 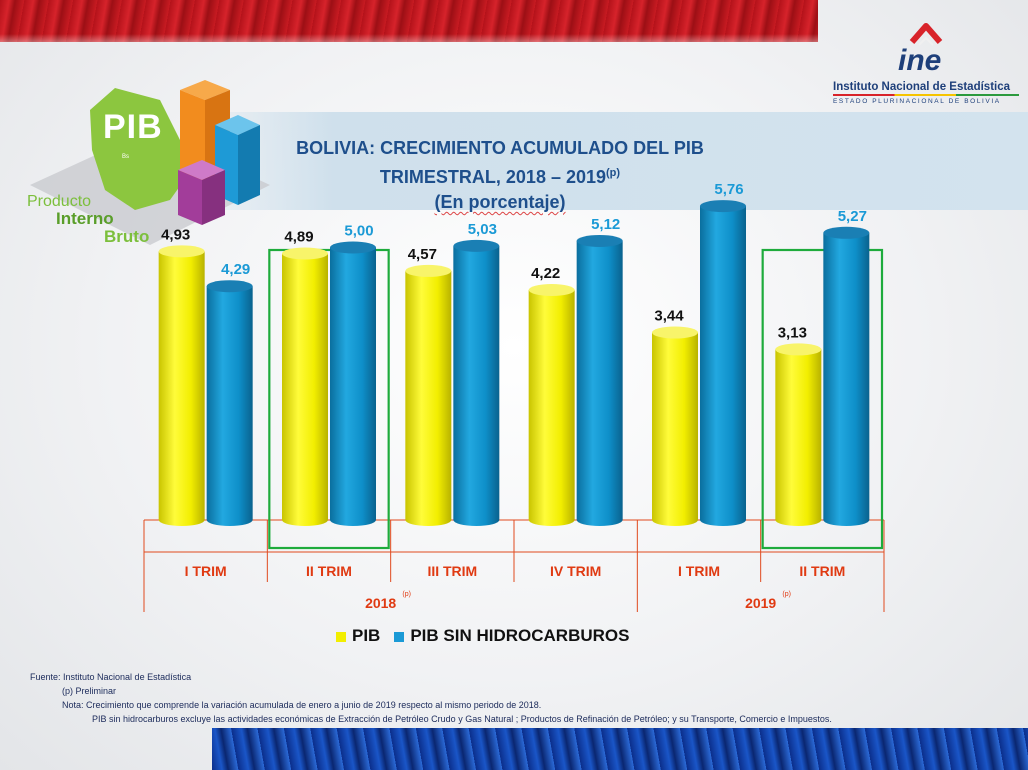 What do you see at coordinates (89, 691) in the screenshot?
I see `footnote-prelim: (p) Preliminar` at bounding box center [89, 691].